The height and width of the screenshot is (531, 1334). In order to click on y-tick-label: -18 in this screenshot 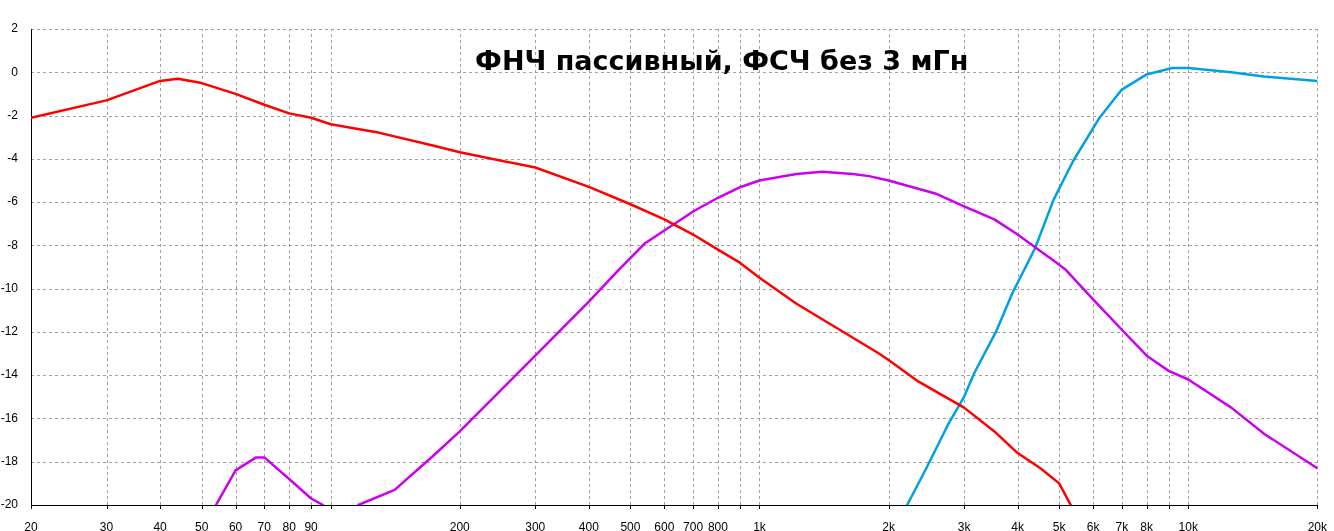, I will do `click(9, 461)`.